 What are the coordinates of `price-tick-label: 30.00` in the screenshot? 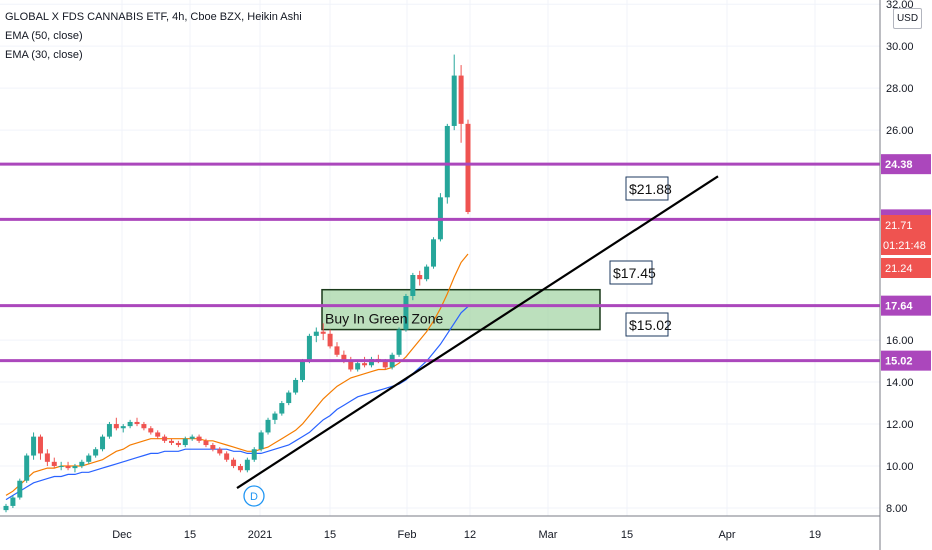 It's located at (900, 47).